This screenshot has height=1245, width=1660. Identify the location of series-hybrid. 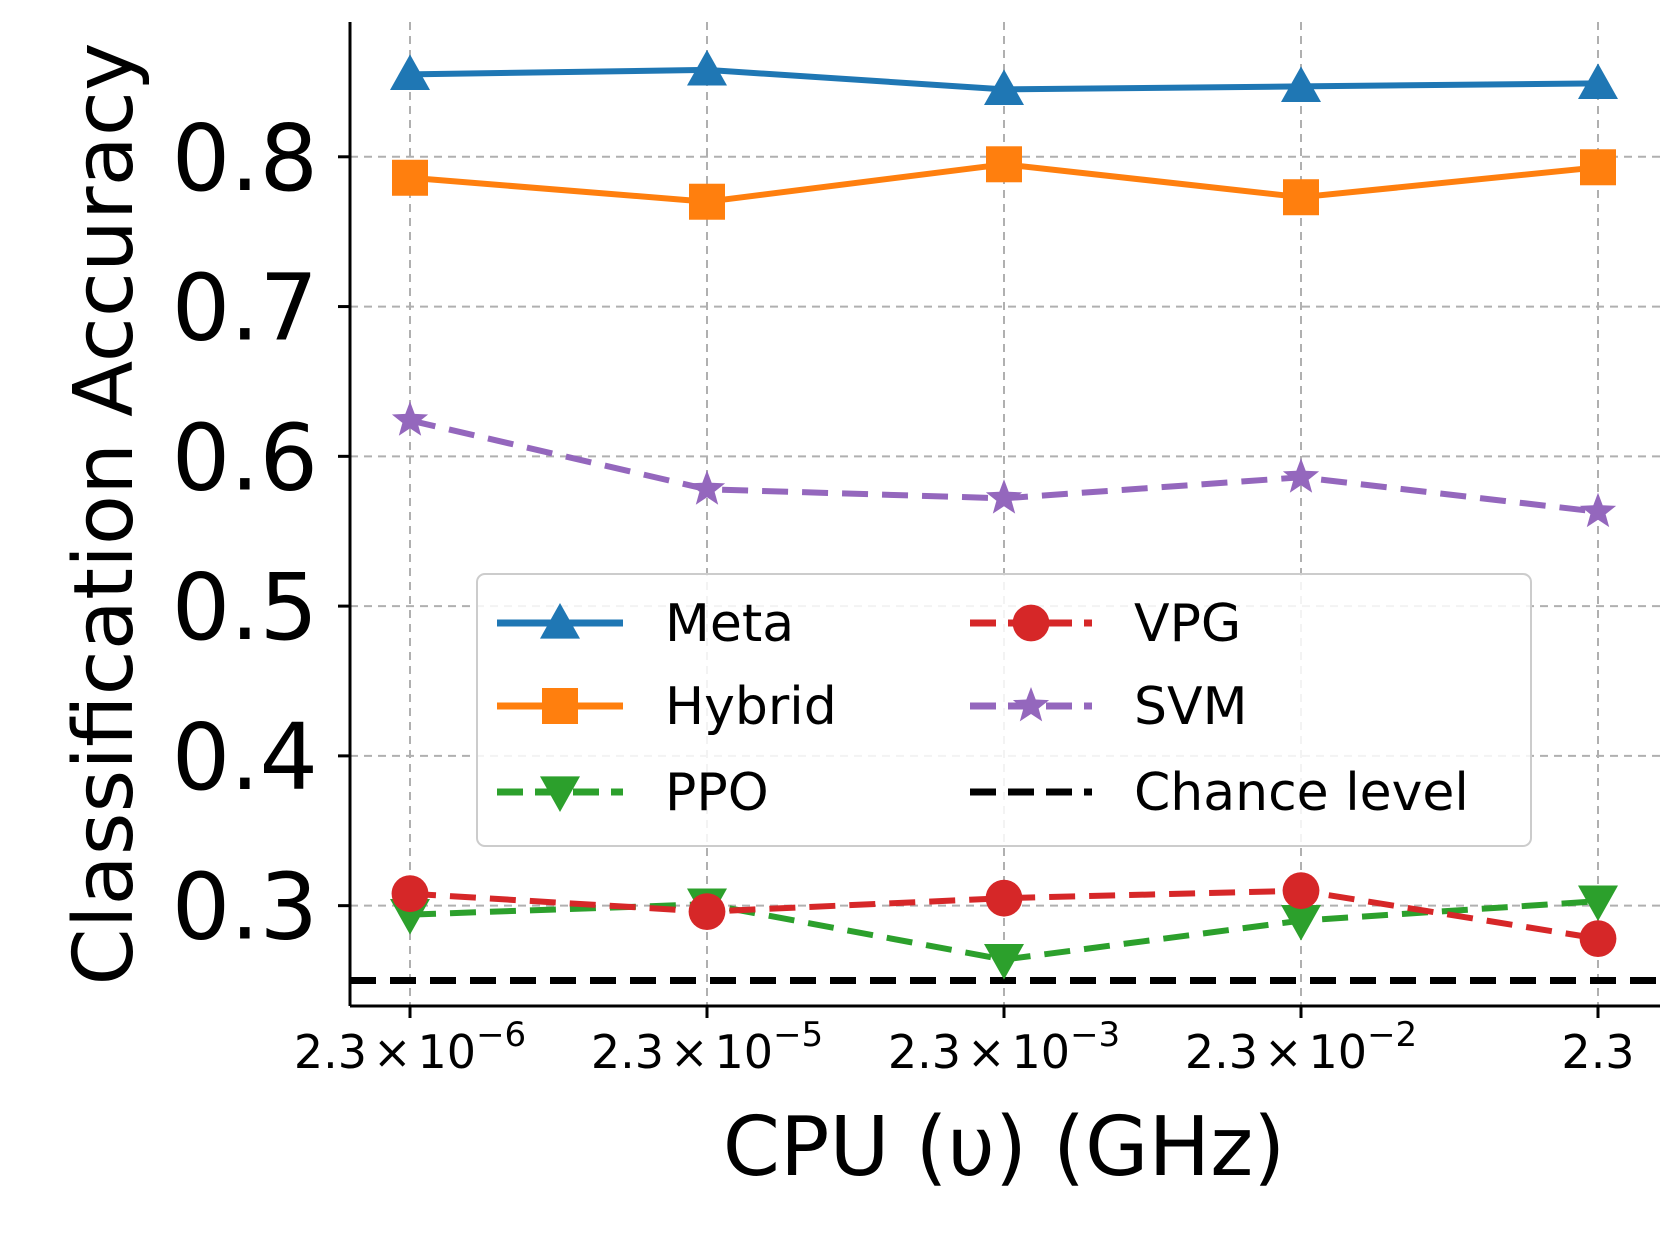
(1004, 183).